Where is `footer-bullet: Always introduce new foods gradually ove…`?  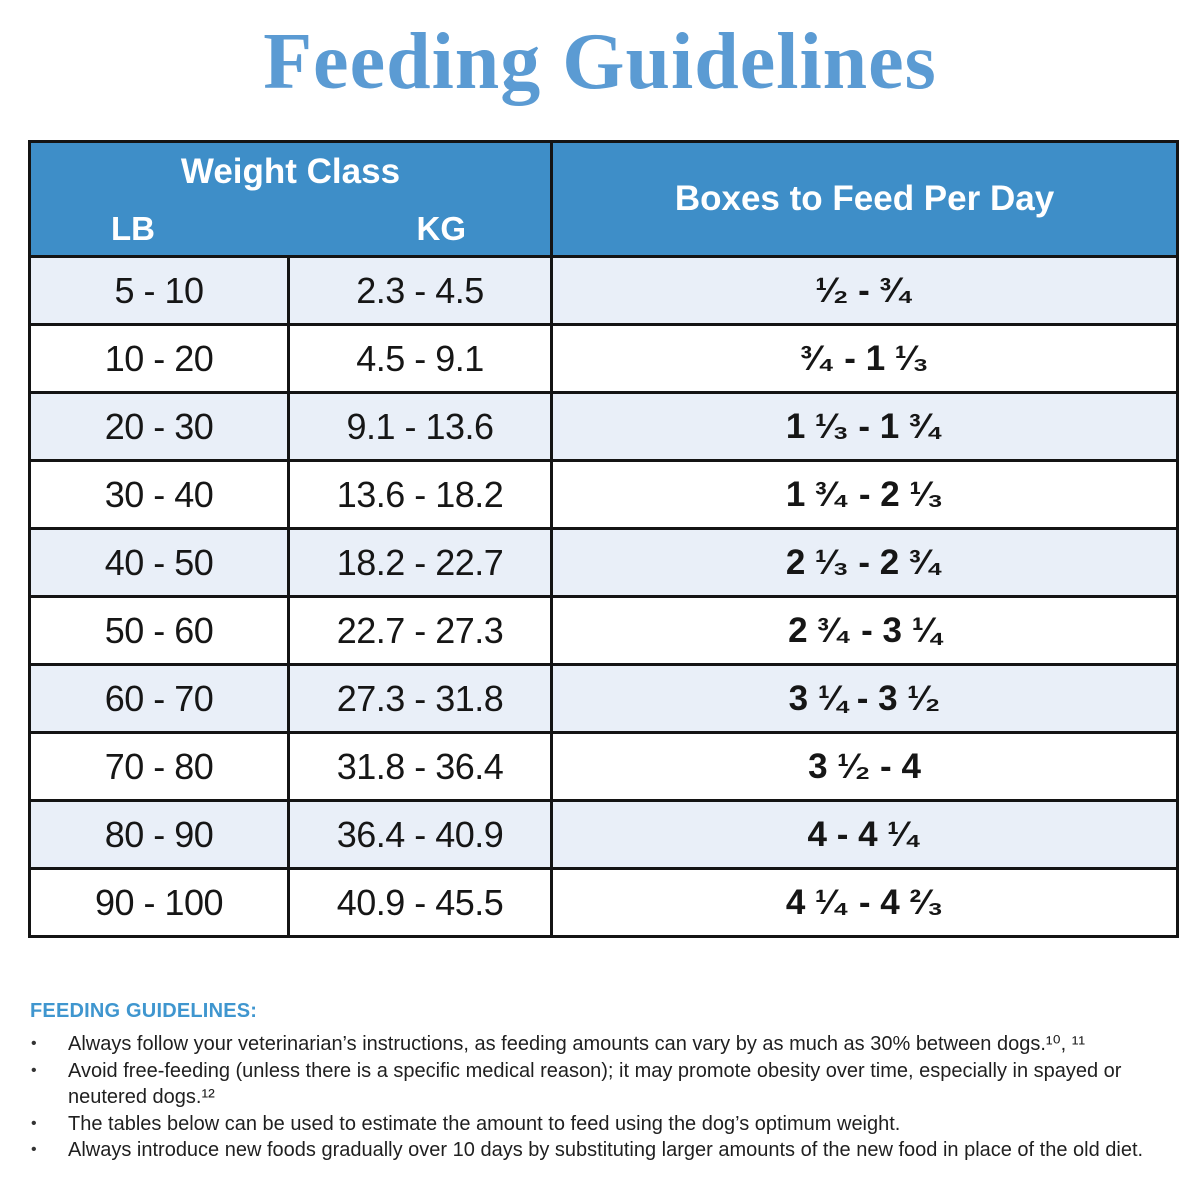 footer-bullet: Always introduce new foods gradually ove… is located at coordinates (605, 1150).